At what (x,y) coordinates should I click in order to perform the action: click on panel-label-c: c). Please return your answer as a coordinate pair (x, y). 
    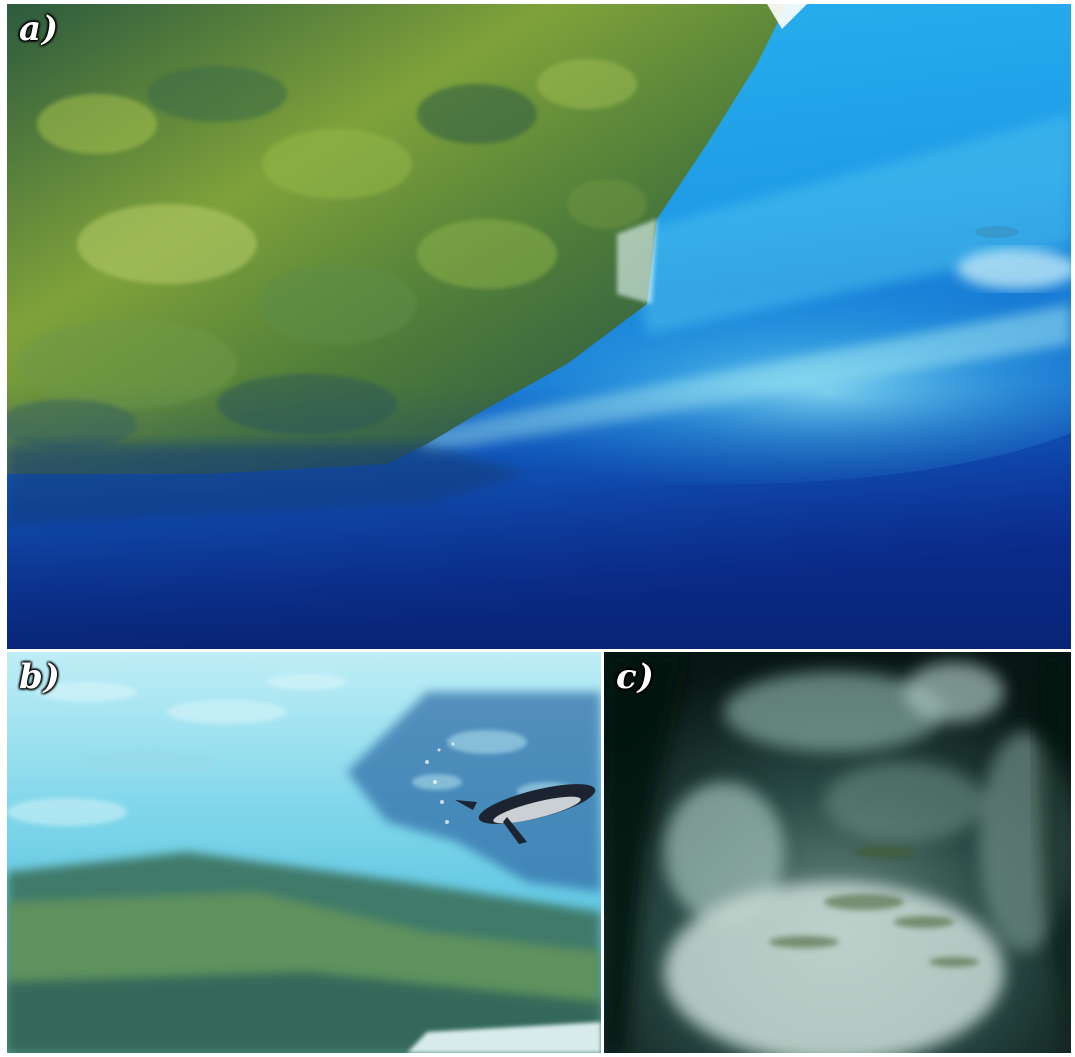
    Looking at the image, I should click on (635, 677).